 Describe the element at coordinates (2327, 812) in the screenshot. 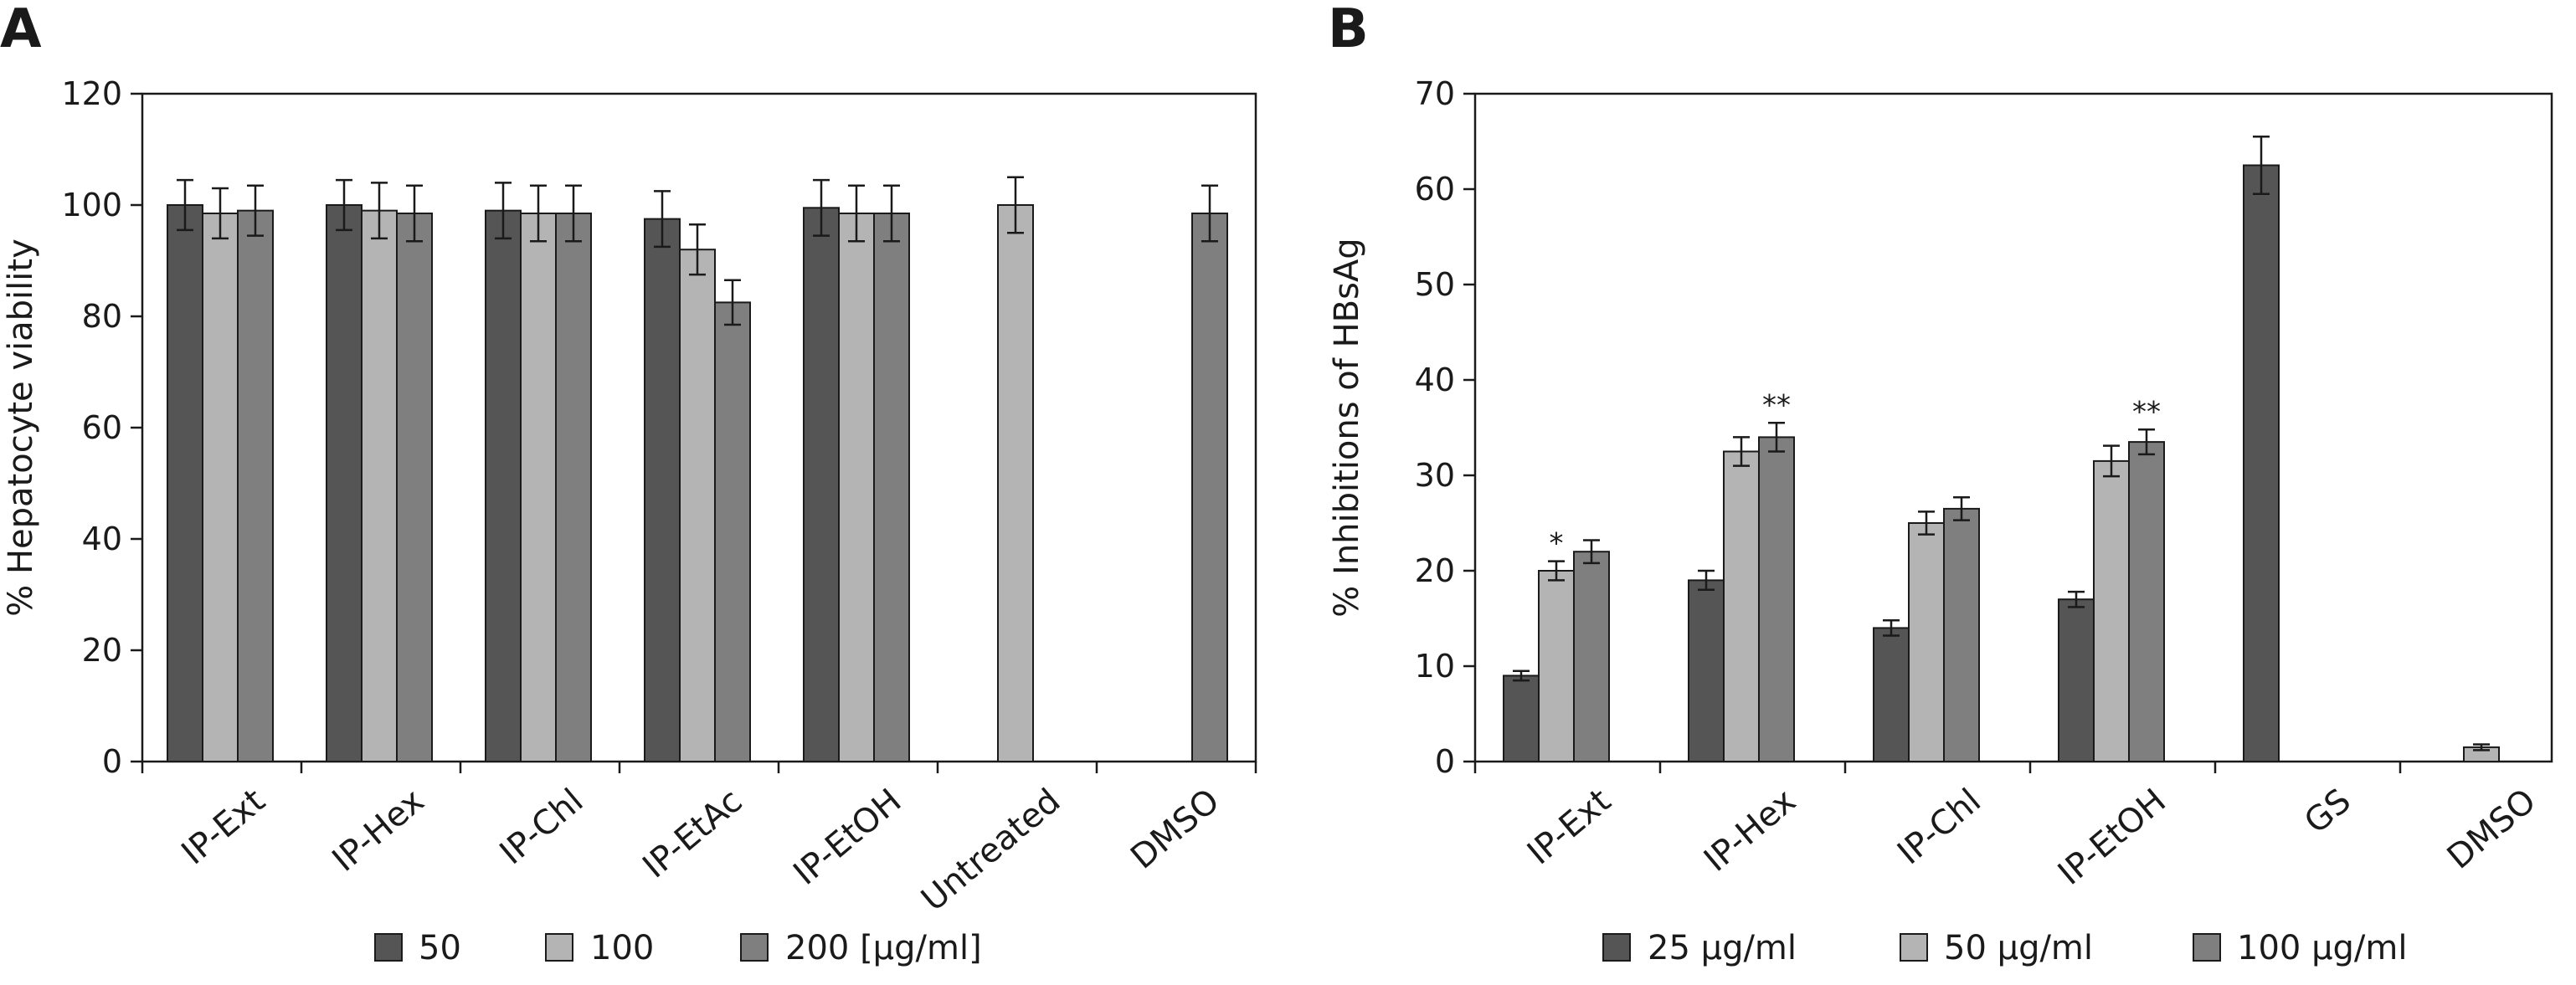

I see `category-label: GS` at that location.